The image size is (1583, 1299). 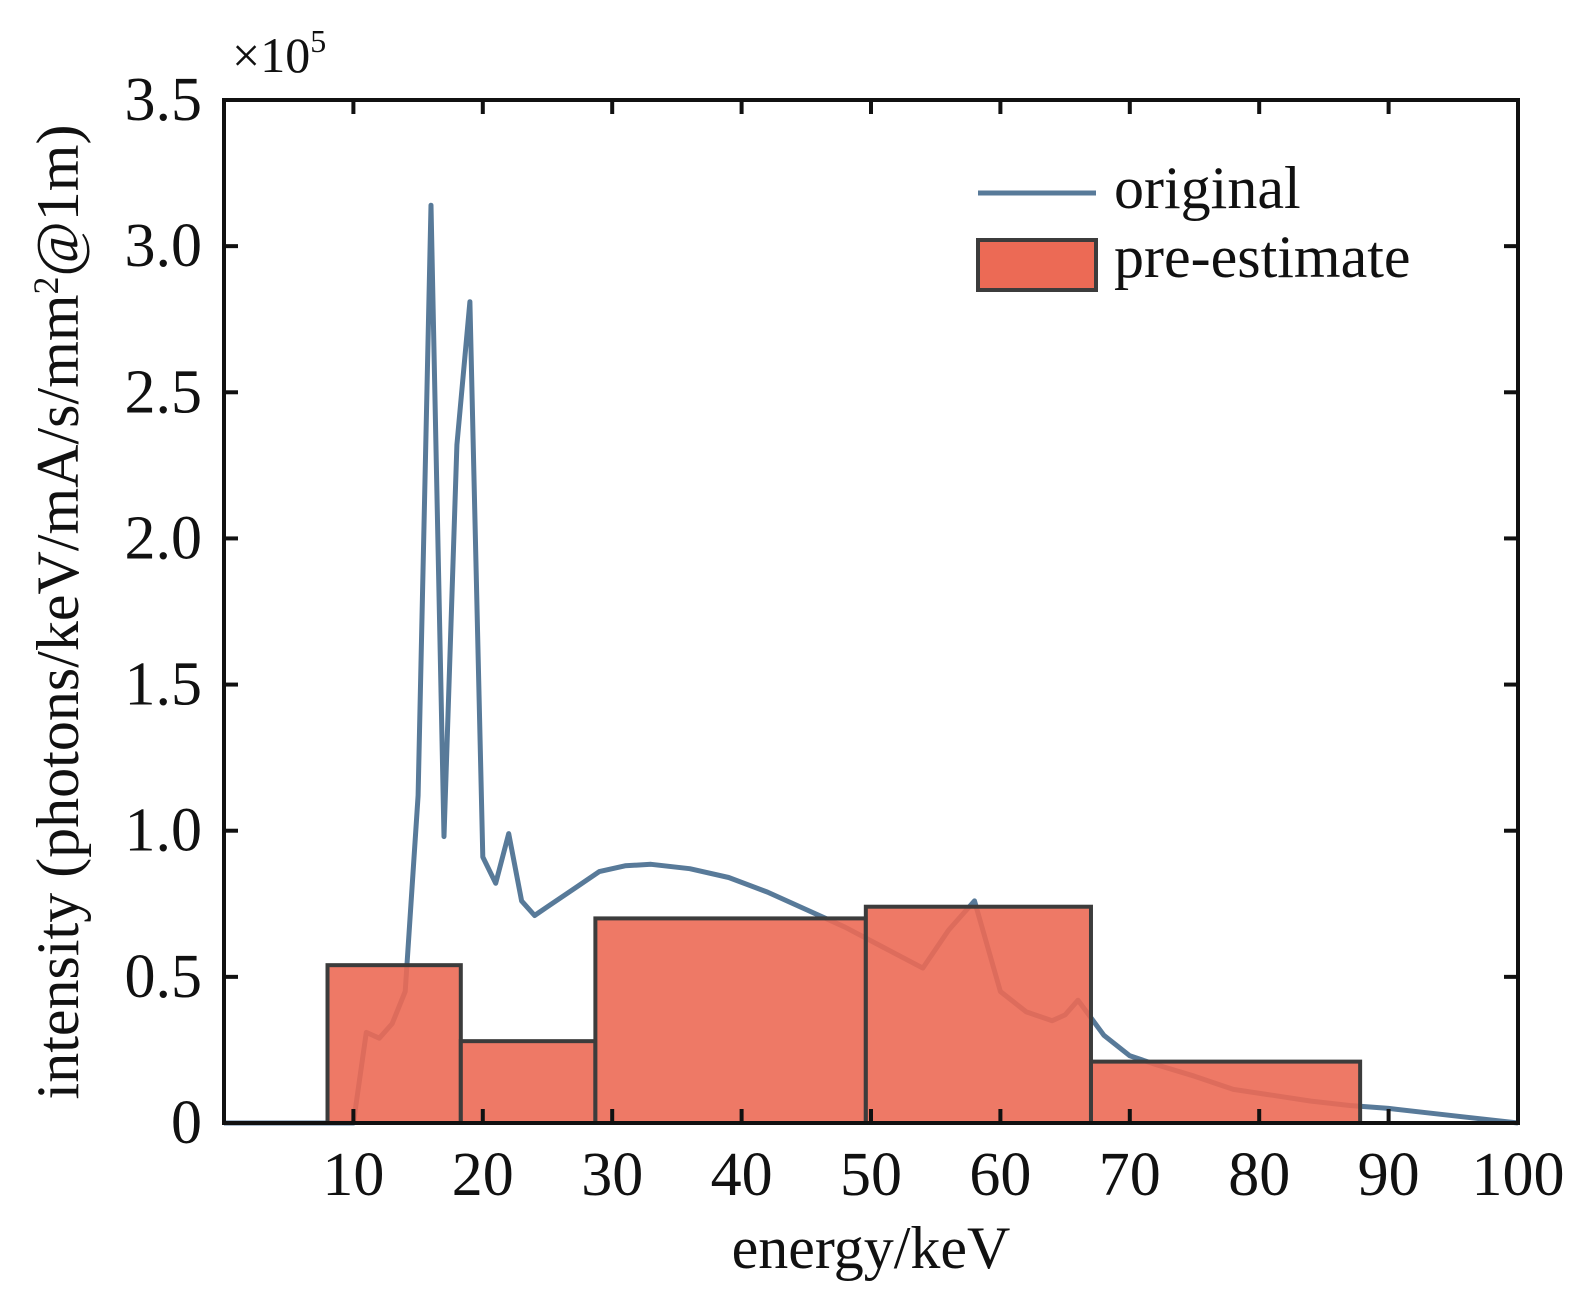 I want to click on x-tick-label: 70, so click(x=1130, y=1175).